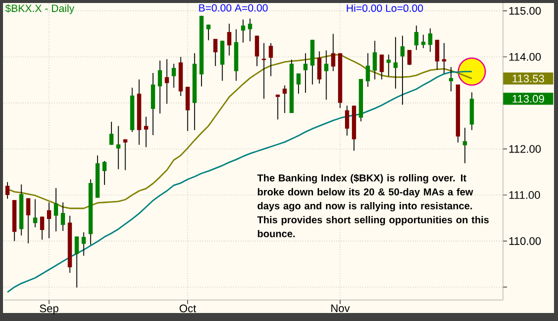 This screenshot has width=558, height=321. I want to click on chart-title: $BKX.X - Daily, so click(39, 9).